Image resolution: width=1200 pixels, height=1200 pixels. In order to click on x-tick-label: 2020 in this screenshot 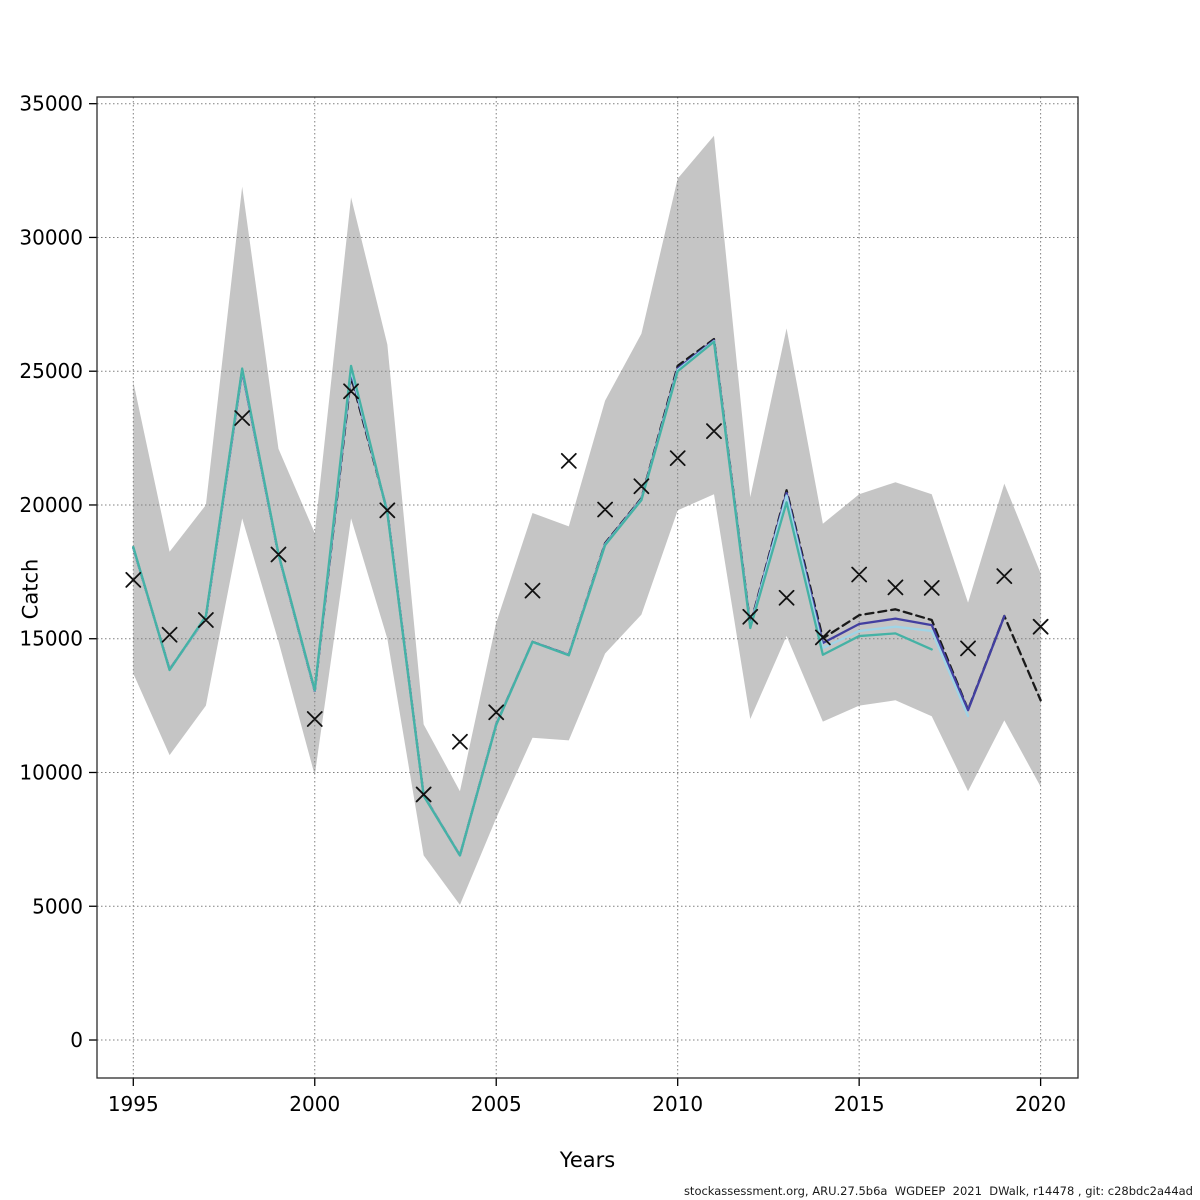, I will do `click(1040, 1104)`.